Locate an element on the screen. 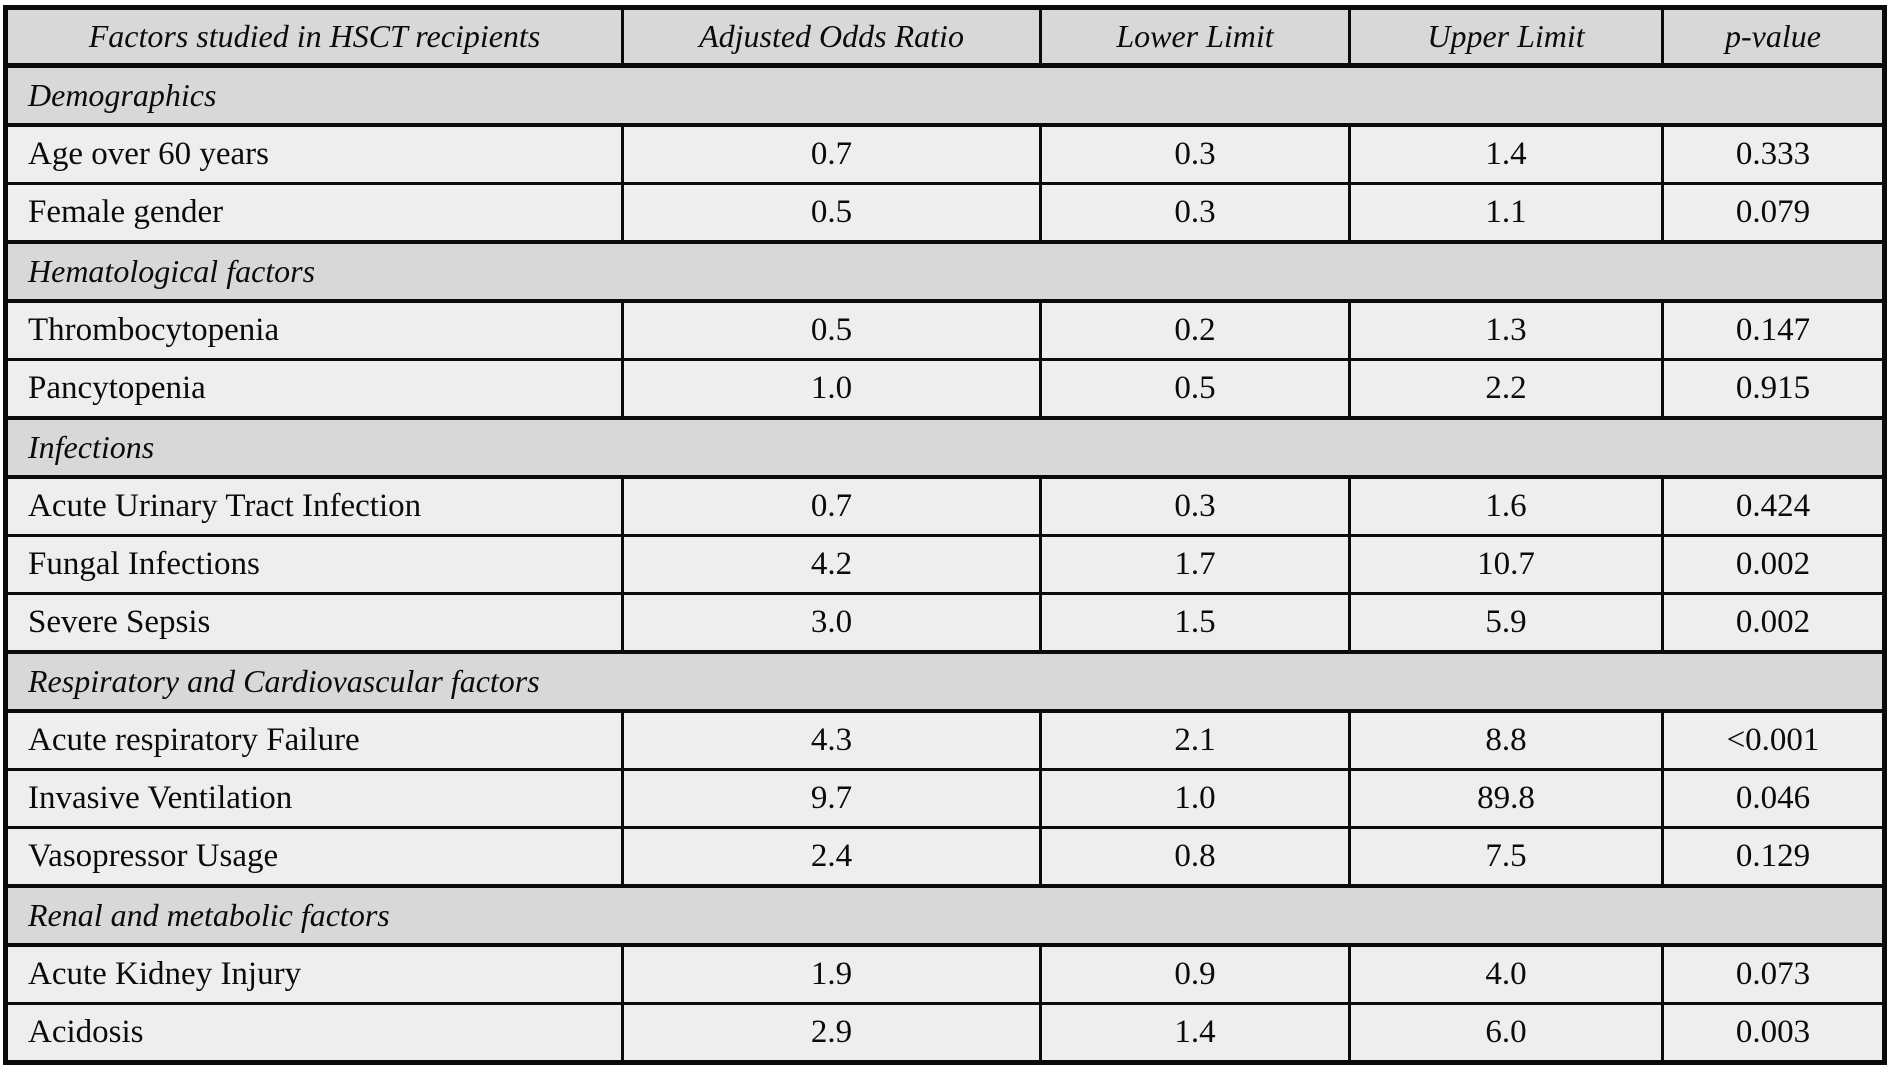  section-label: Hematological factors is located at coordinates (945, 271).